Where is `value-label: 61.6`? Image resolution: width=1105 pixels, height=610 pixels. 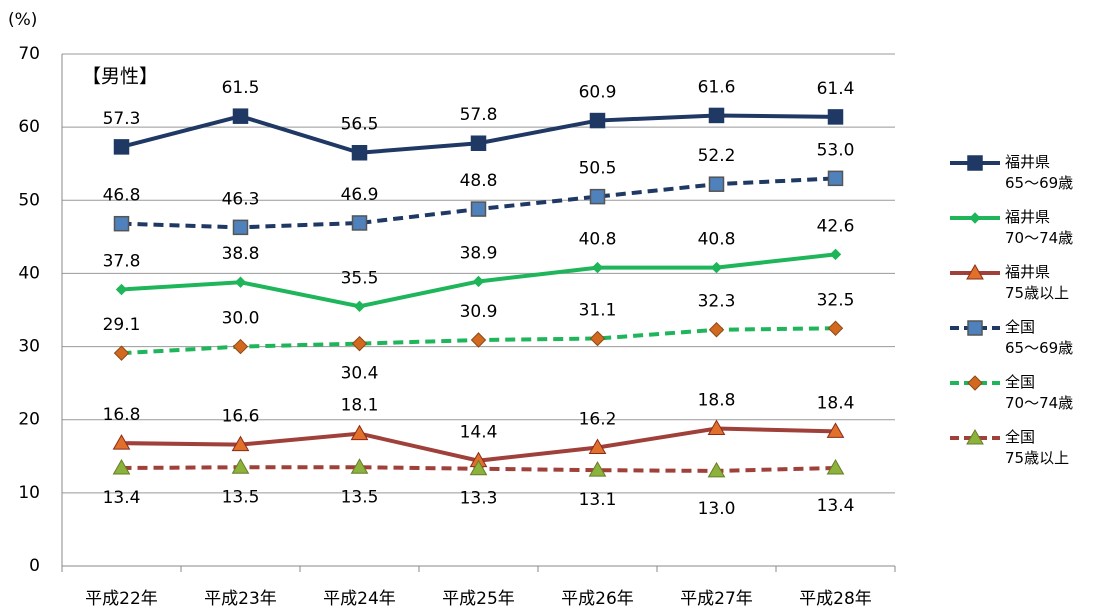
value-label: 61.6 is located at coordinates (717, 87).